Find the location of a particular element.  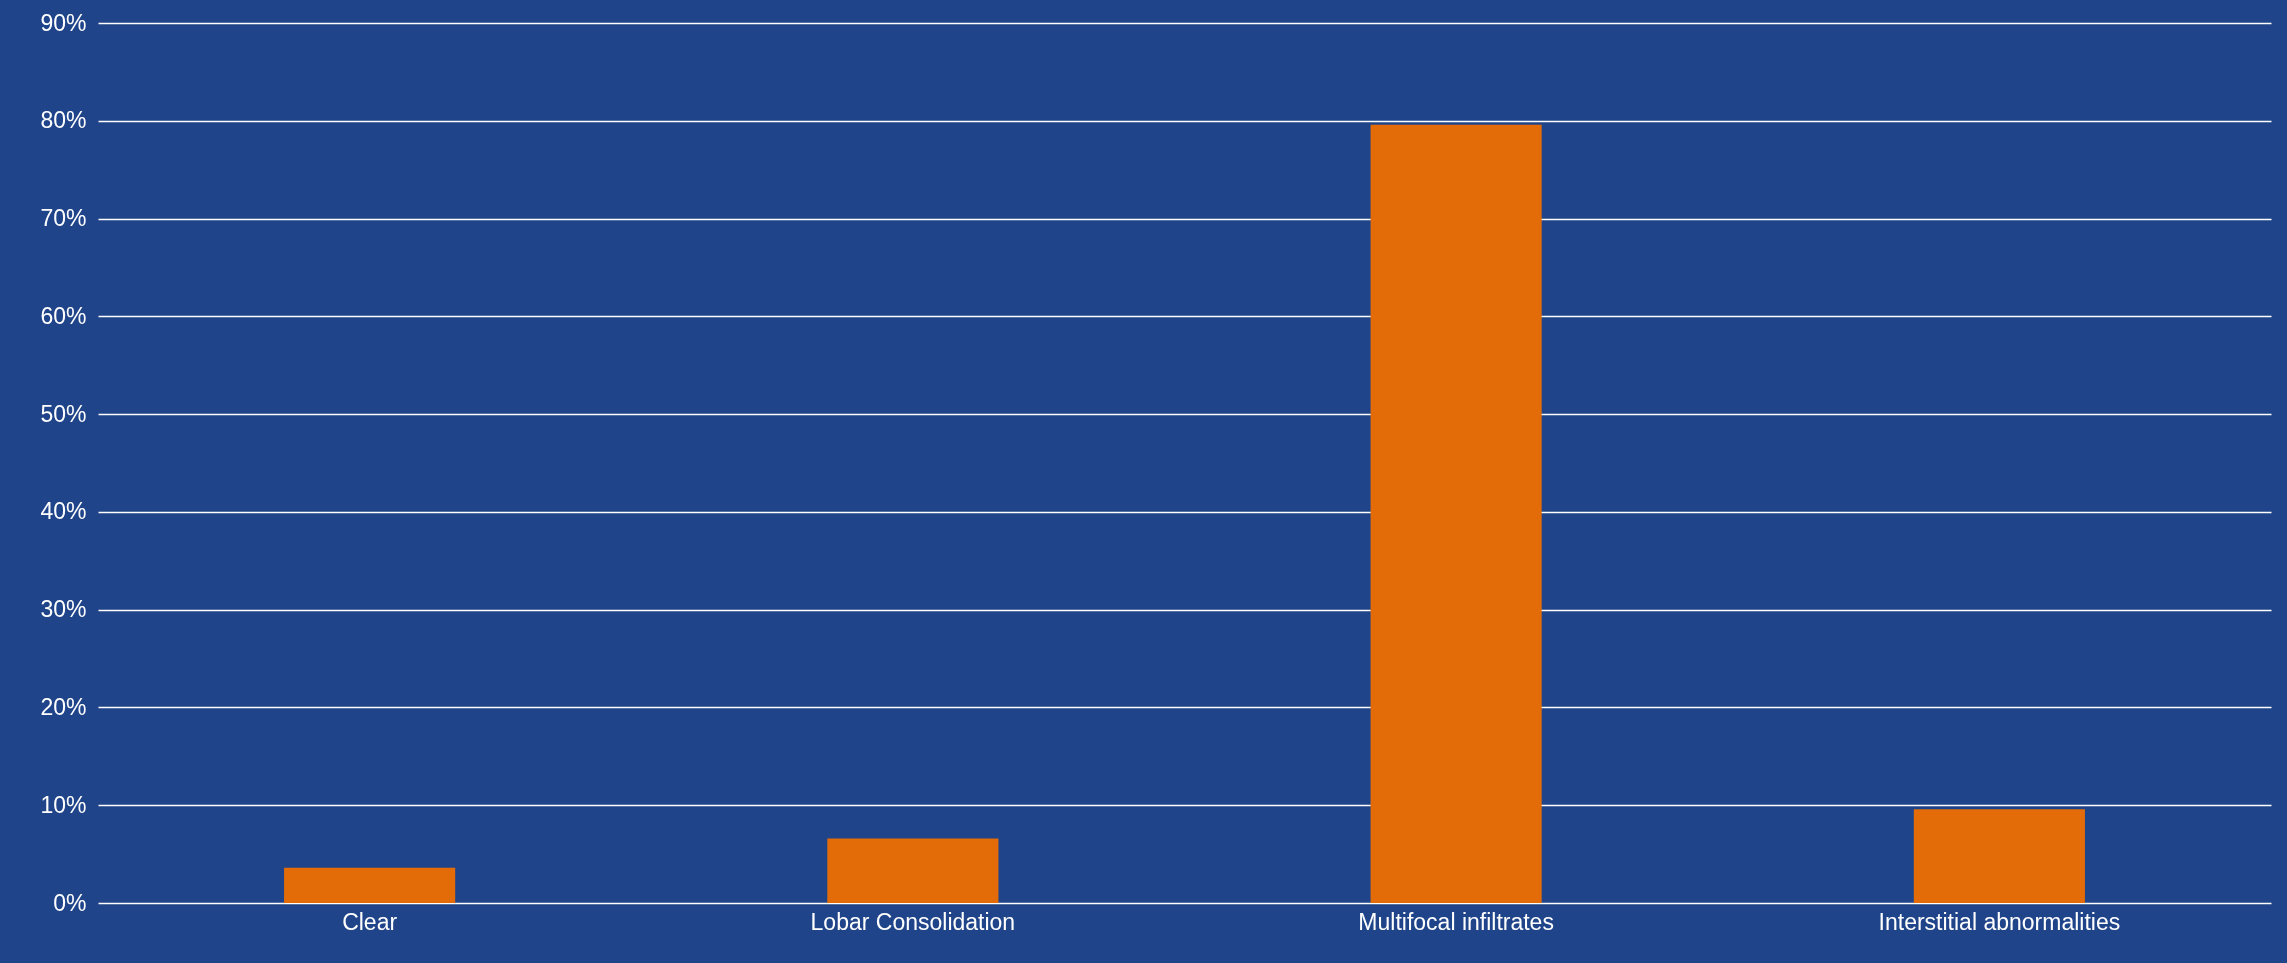

y-tick-label: 20% is located at coordinates (63, 706).